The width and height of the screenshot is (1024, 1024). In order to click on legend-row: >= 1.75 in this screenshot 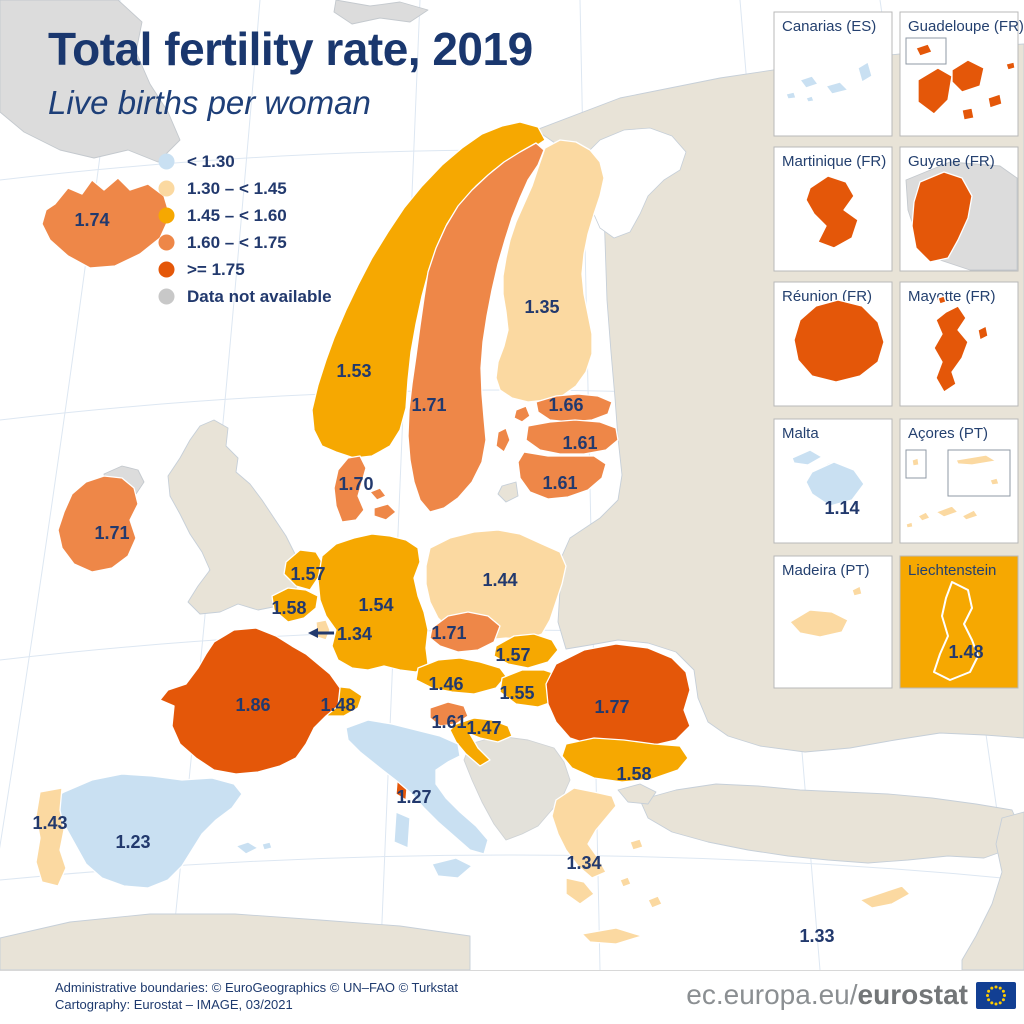, I will do `click(245, 269)`.